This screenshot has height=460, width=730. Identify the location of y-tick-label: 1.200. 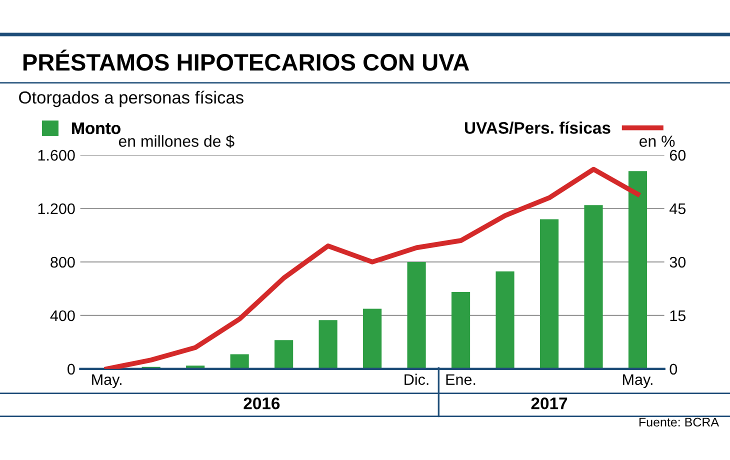
(56, 208).